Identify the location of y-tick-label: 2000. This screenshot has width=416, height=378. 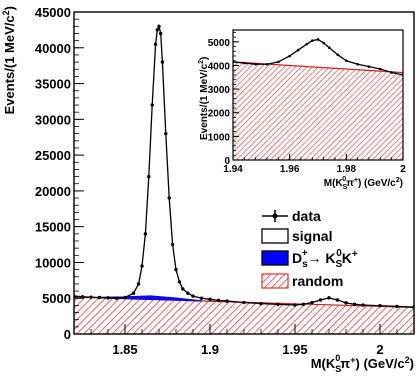
(219, 114).